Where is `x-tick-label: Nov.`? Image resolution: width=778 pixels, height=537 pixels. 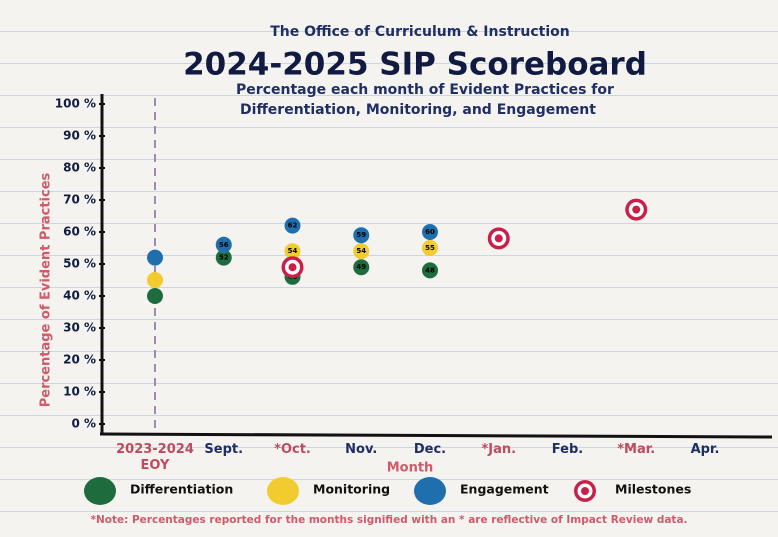 x-tick-label: Nov. is located at coordinates (361, 449).